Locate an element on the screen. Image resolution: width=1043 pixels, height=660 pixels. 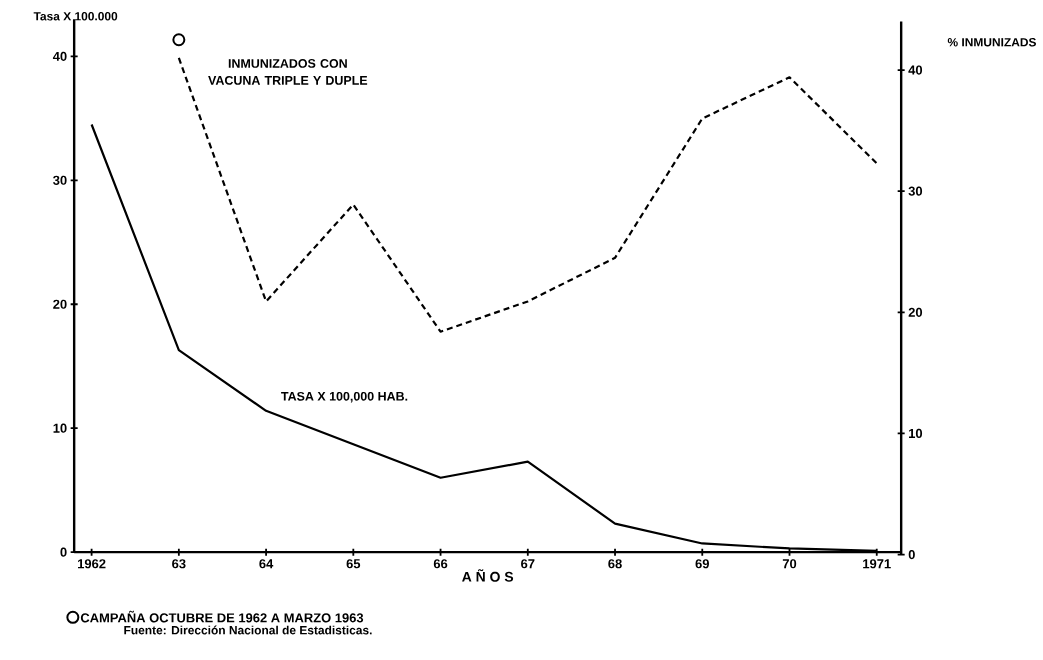
y-tick-label: 40 is located at coordinates (59, 56).